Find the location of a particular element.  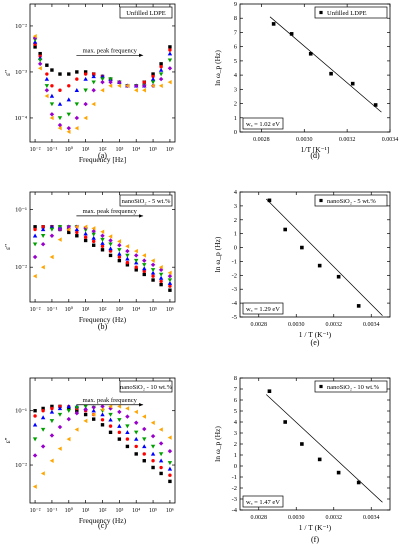

y-tick-label: 5 is located at coordinates (235, 411).